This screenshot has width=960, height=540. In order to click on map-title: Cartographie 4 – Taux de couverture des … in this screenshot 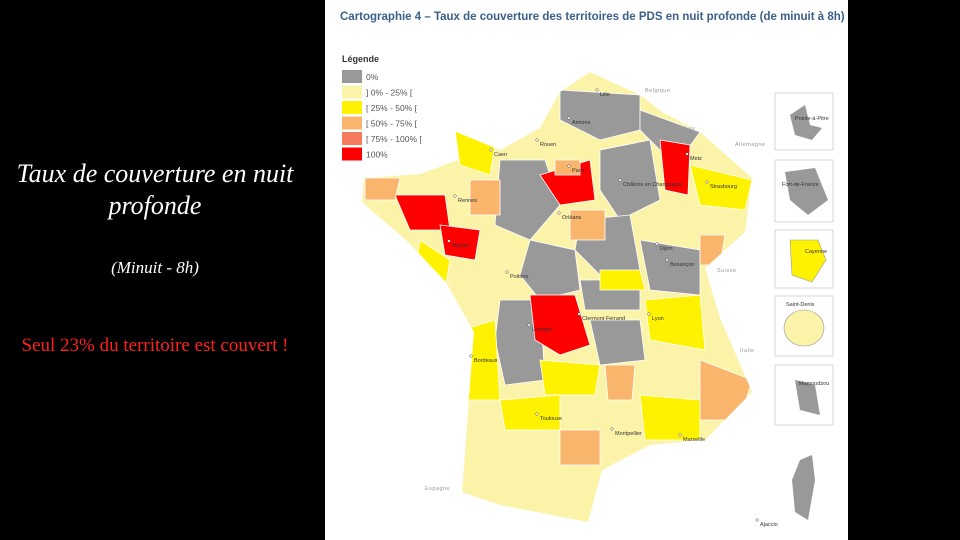, I will do `click(594, 17)`.